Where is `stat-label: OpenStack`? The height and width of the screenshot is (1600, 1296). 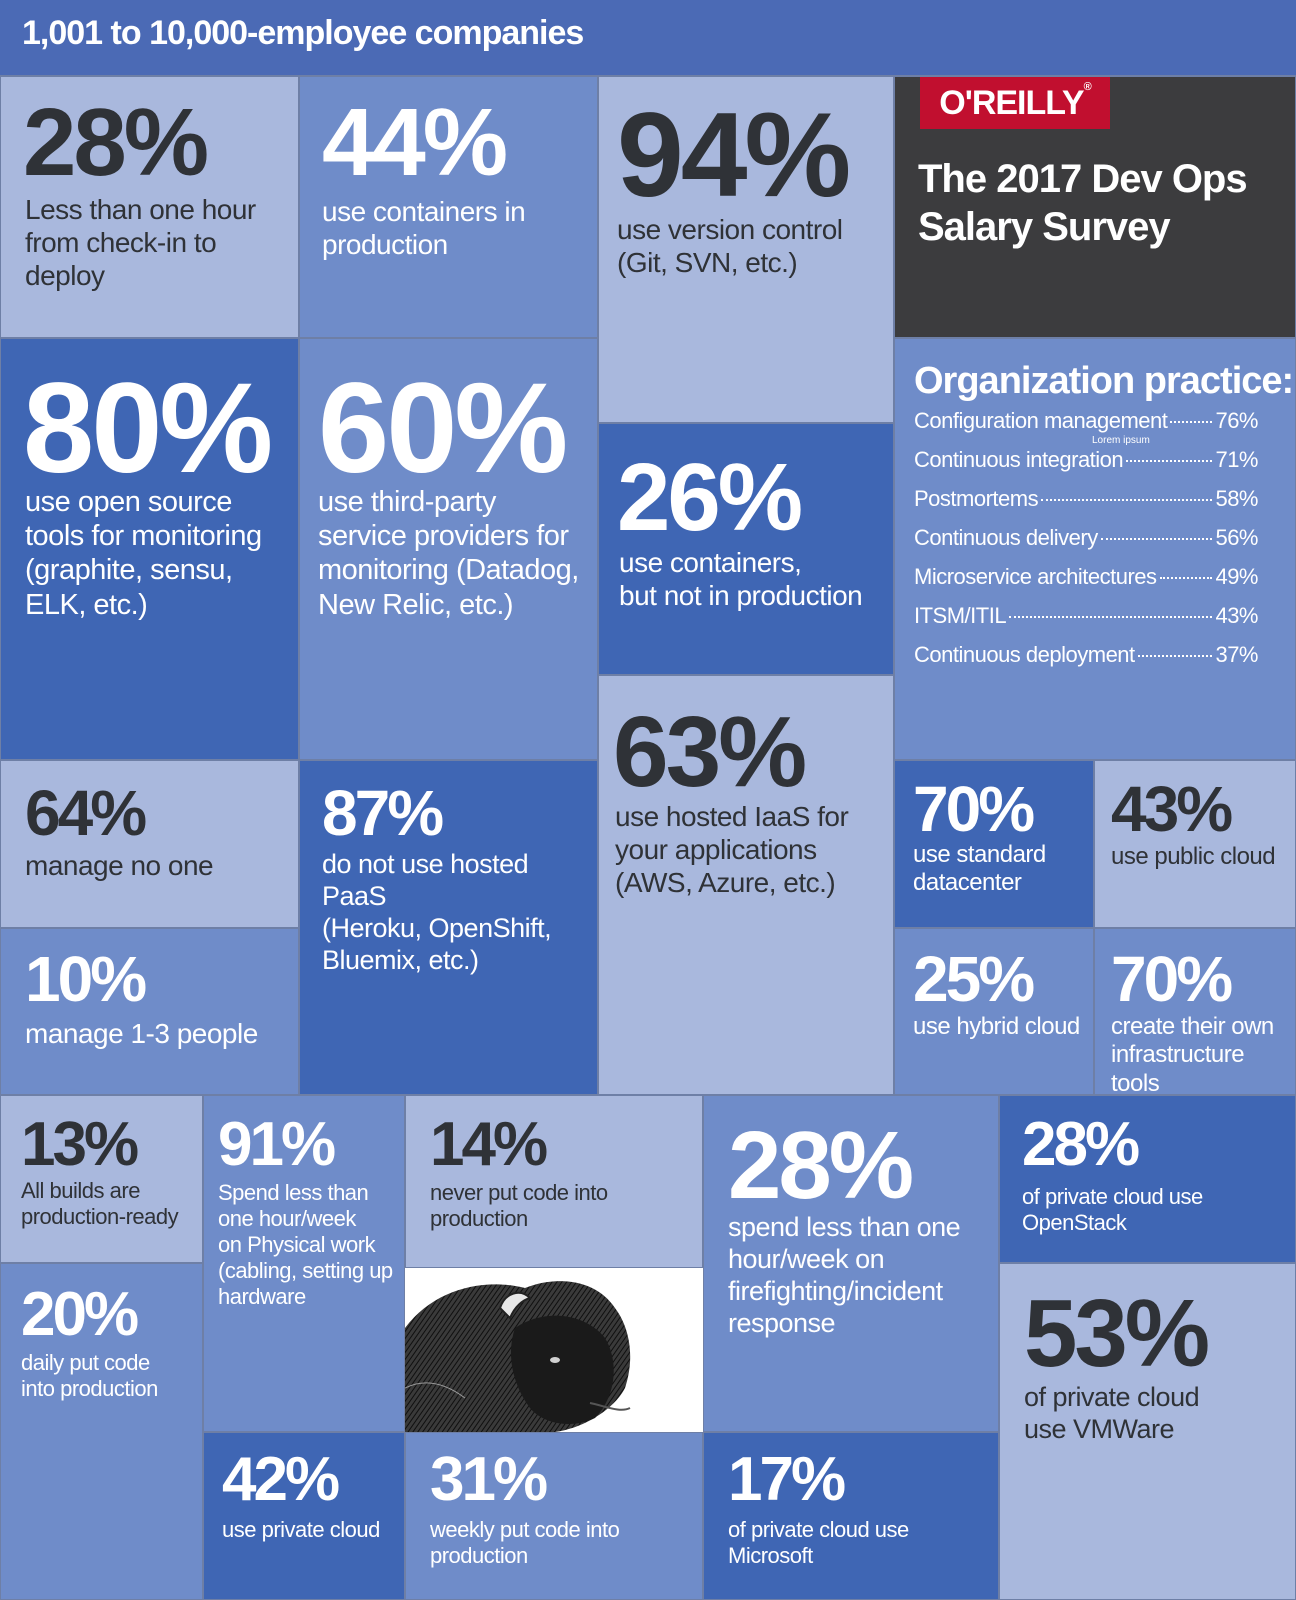 stat-label: OpenStack is located at coordinates (1074, 1222).